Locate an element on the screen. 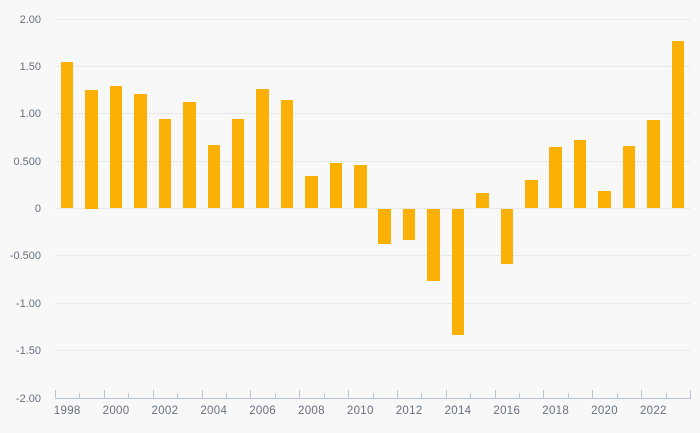 The image size is (700, 433). bar-2021 is located at coordinates (629, 177).